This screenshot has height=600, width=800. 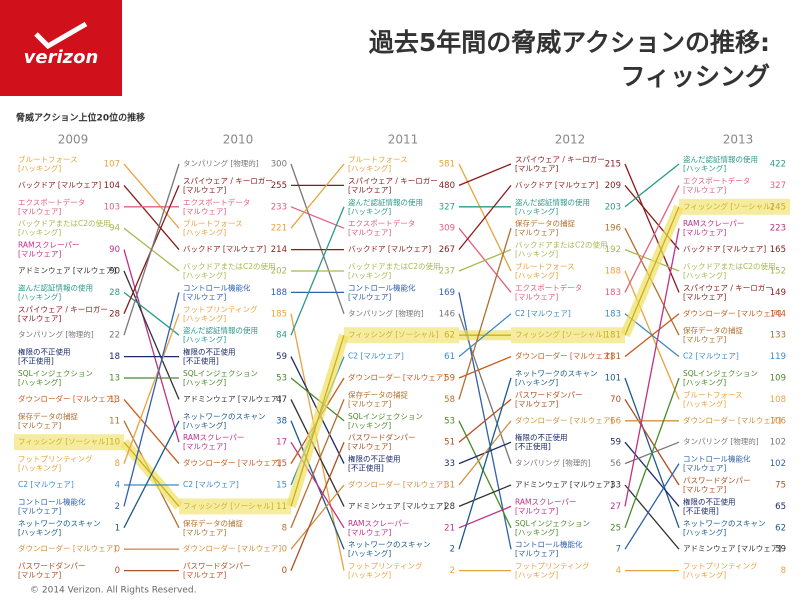 I want to click on item-value: 202, so click(x=279, y=272).